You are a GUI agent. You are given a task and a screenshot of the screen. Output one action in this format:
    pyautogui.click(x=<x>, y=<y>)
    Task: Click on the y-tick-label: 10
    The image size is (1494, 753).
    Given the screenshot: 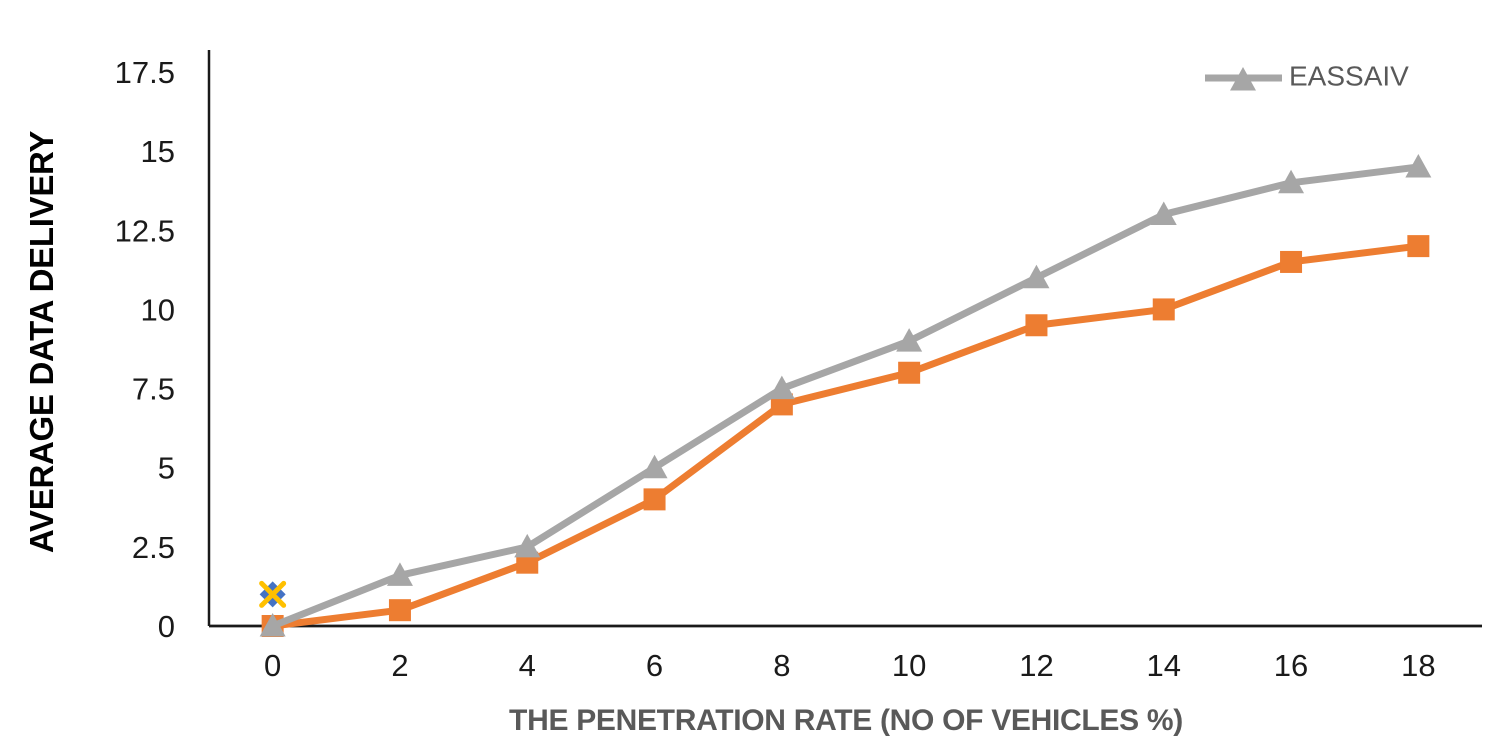 What is the action you would take?
    pyautogui.click(x=158, y=309)
    